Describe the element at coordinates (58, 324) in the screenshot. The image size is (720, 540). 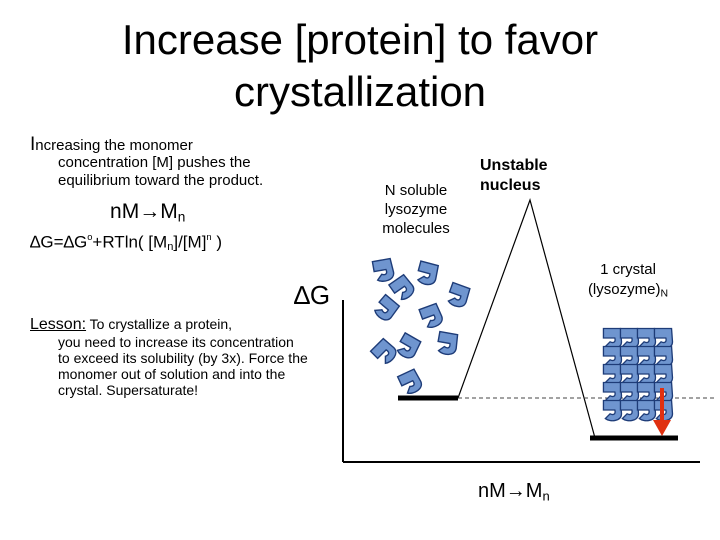
I see `lesson-heading: Lesson:` at that location.